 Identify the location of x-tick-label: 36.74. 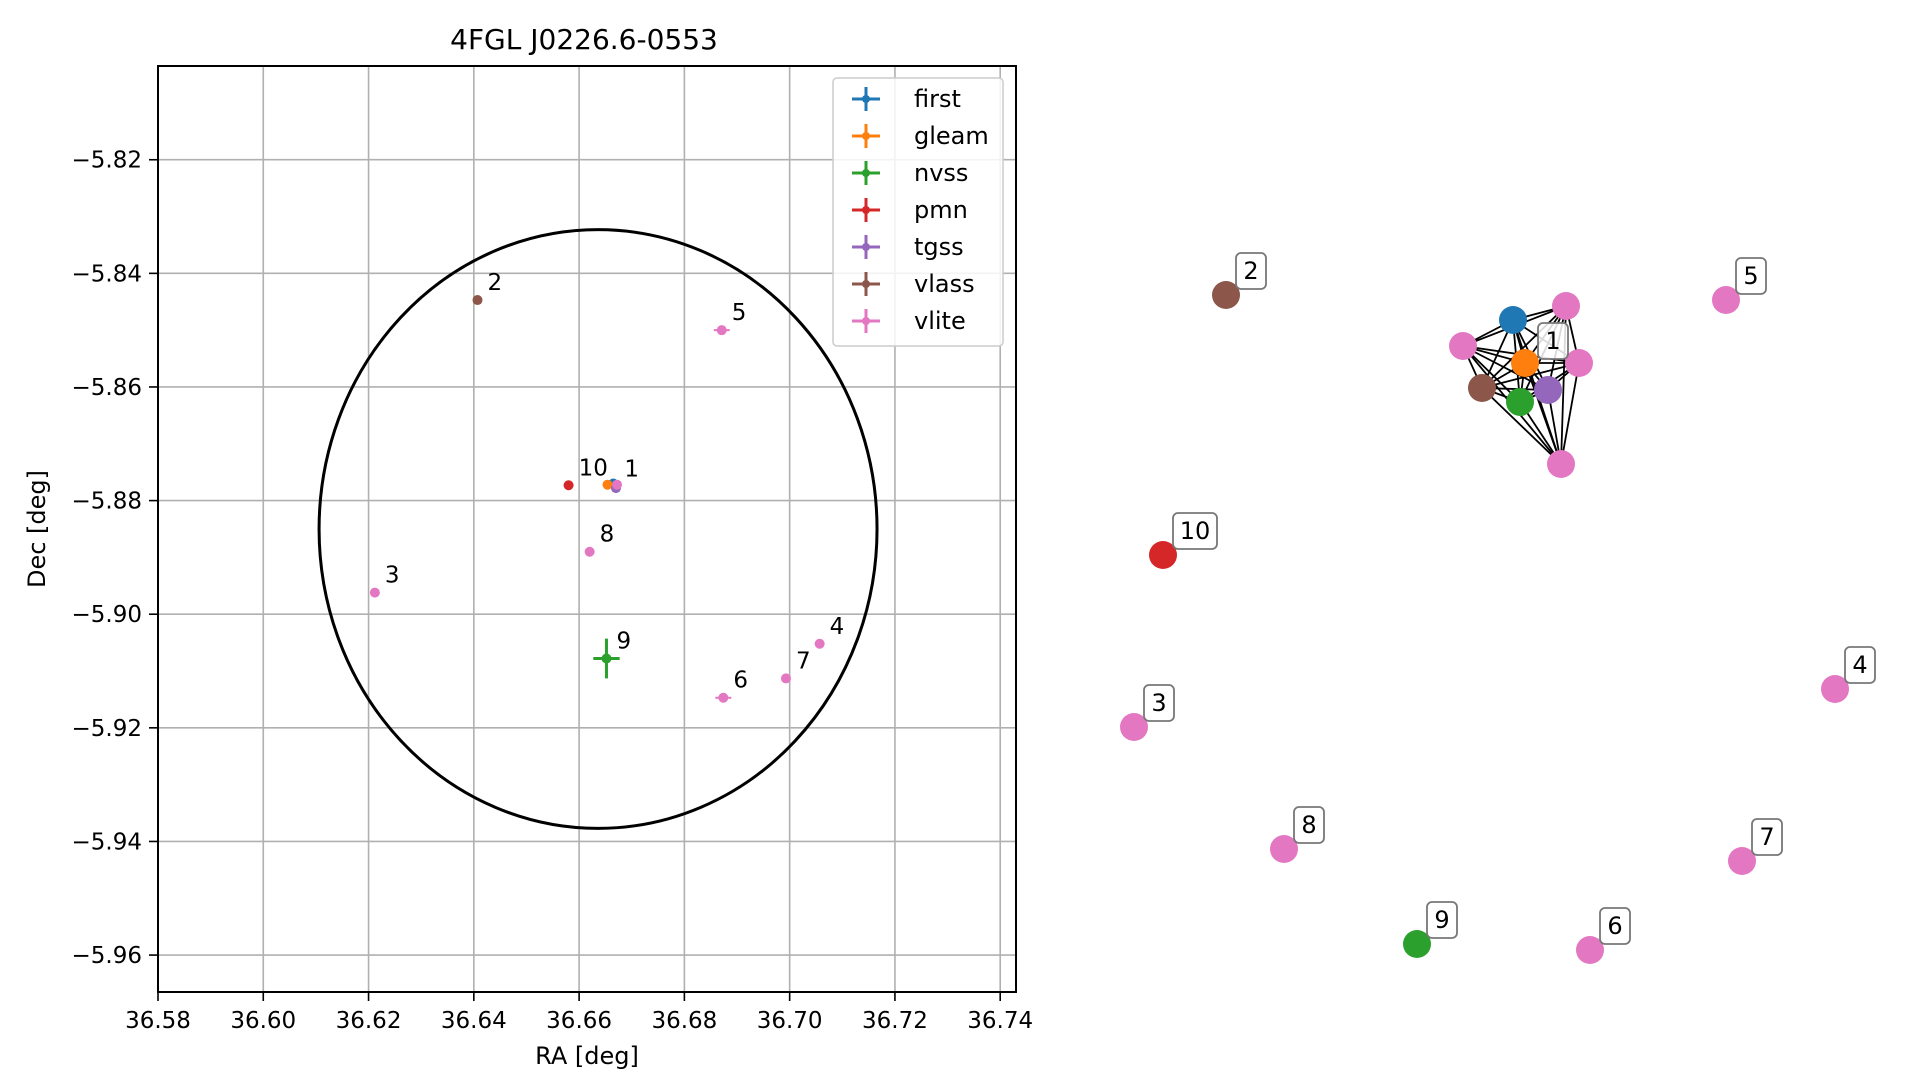
(1000, 1021).